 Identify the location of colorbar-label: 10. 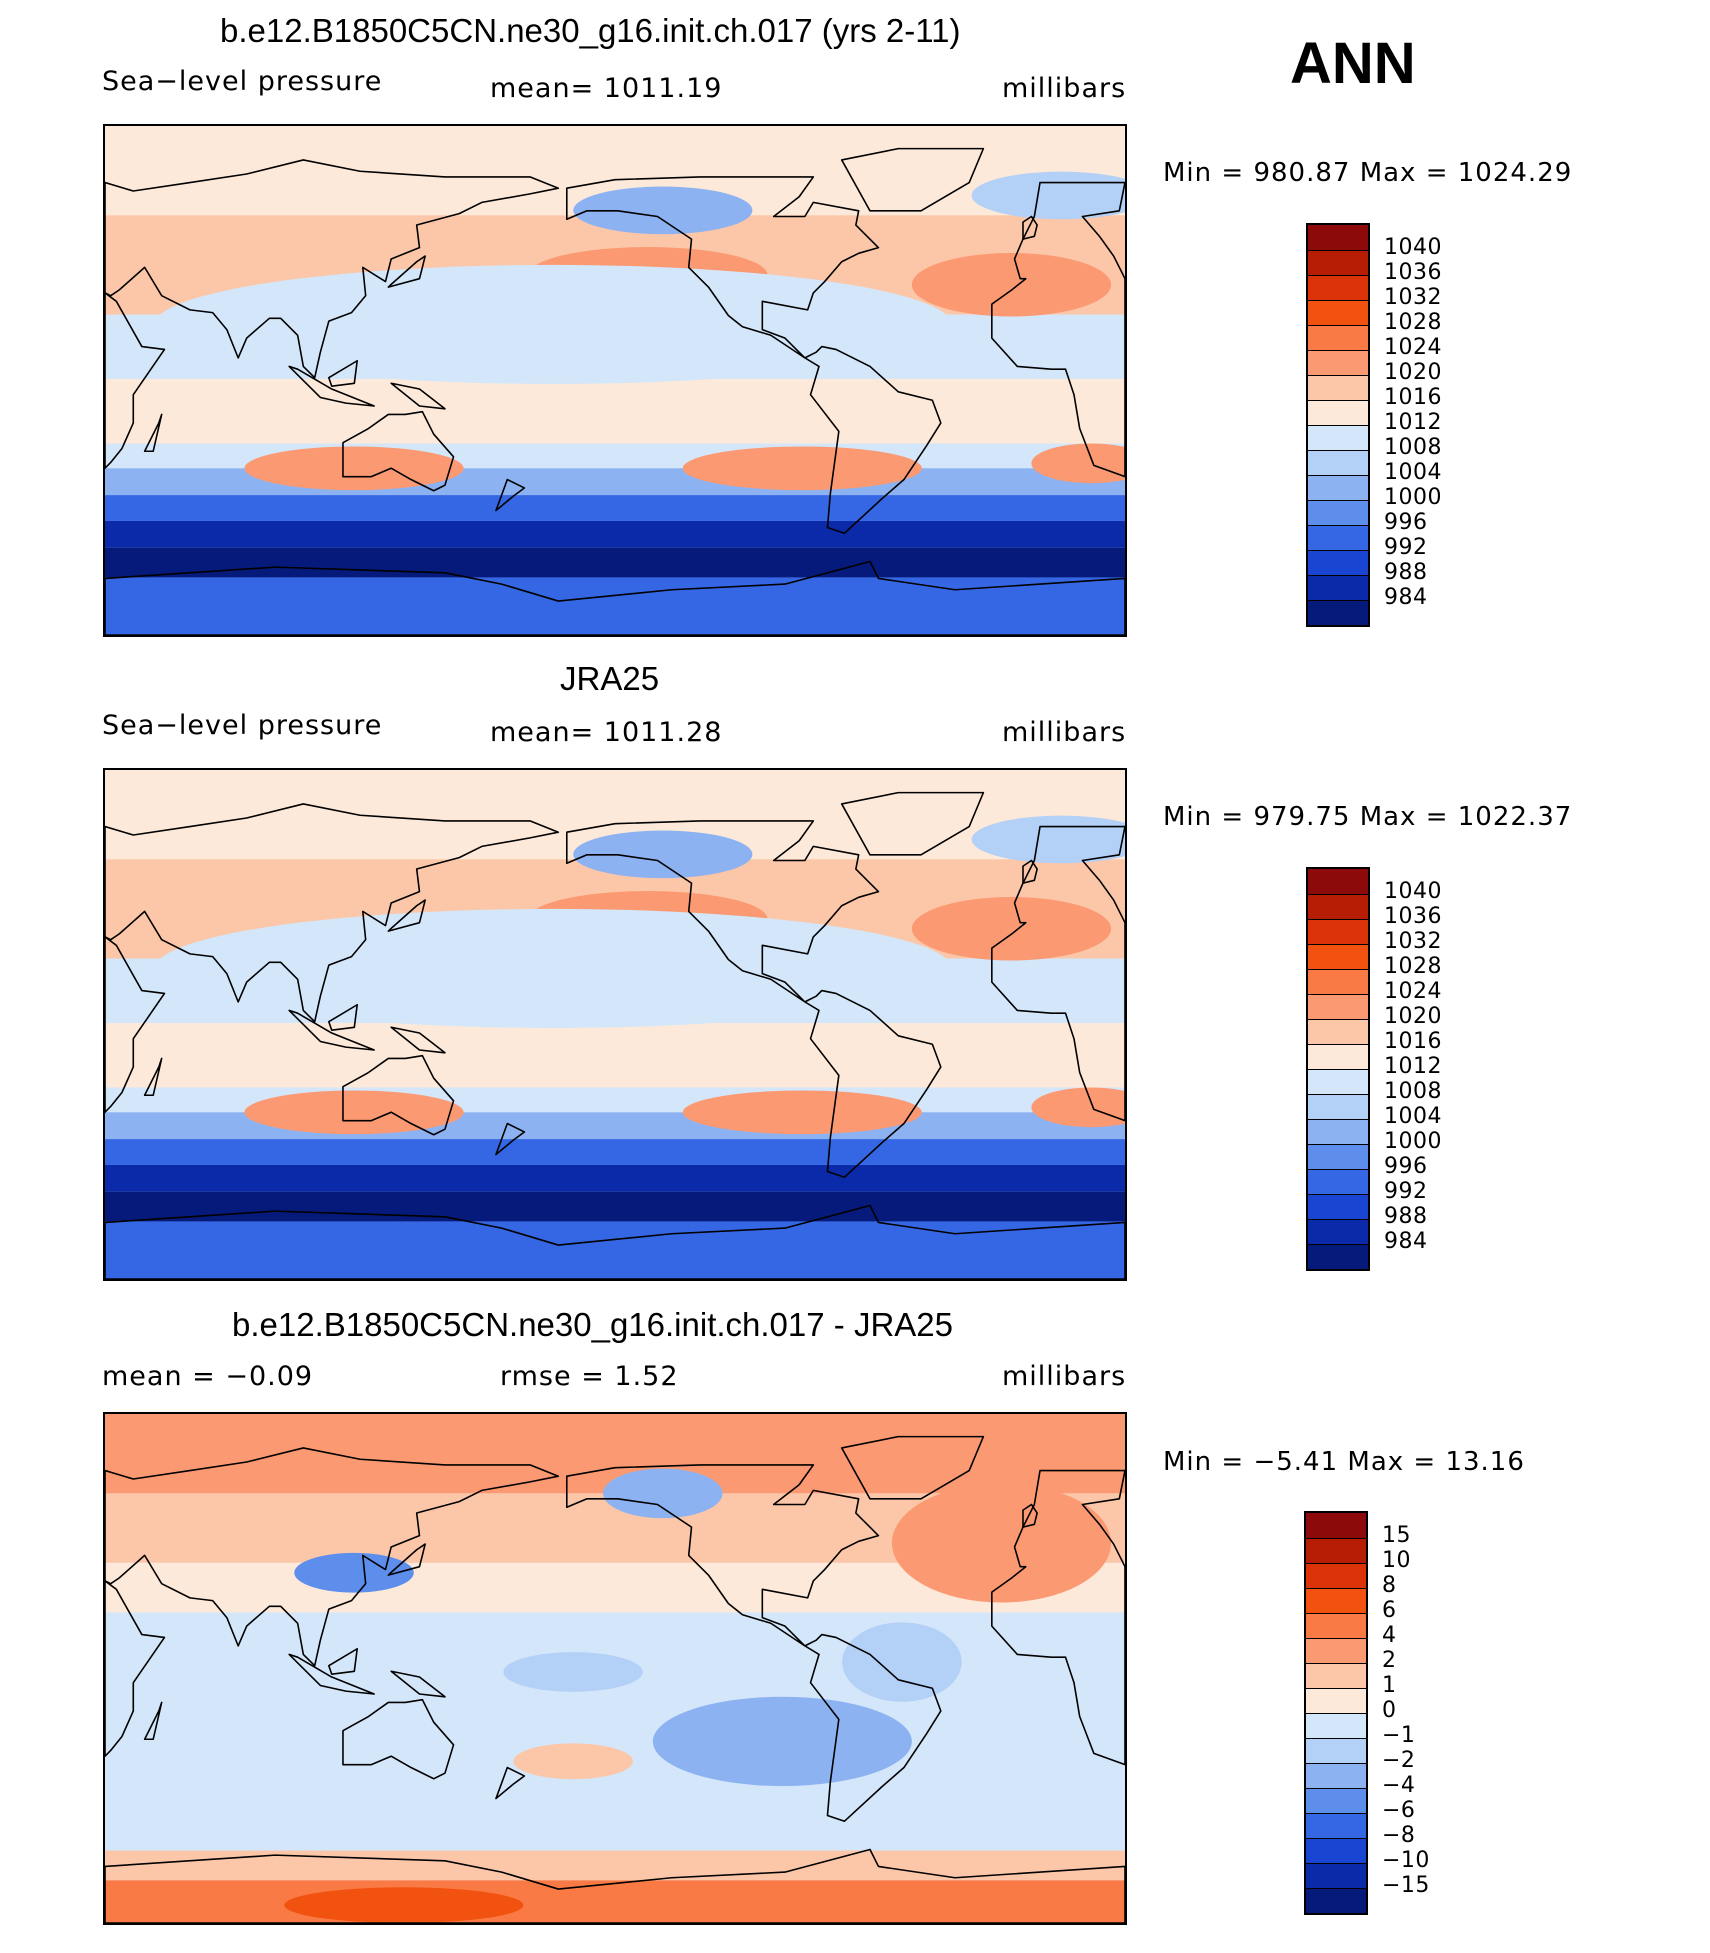
(1396, 1560).